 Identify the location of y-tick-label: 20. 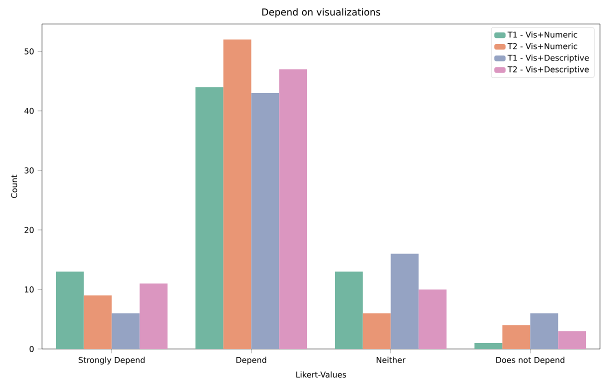
(29, 229).